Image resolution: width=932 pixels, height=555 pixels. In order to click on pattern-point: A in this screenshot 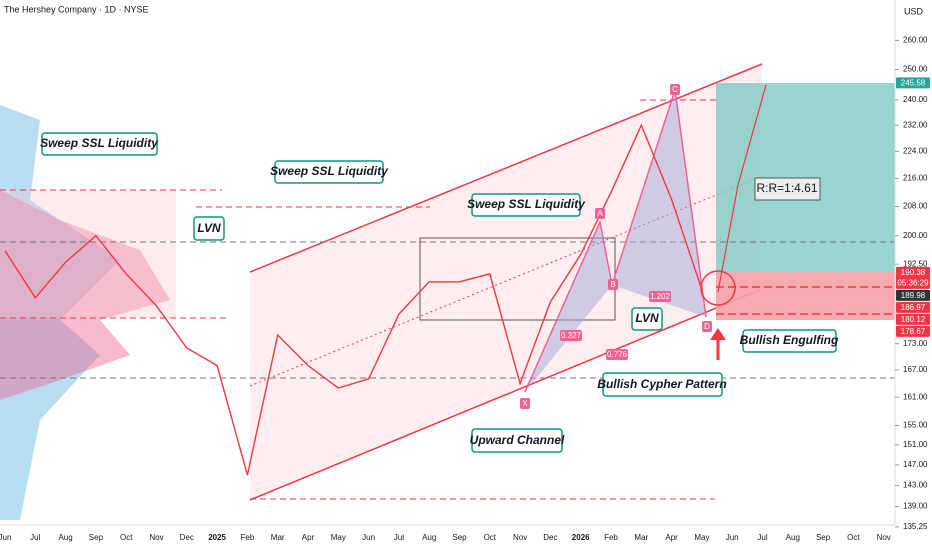, I will do `click(600, 213)`.